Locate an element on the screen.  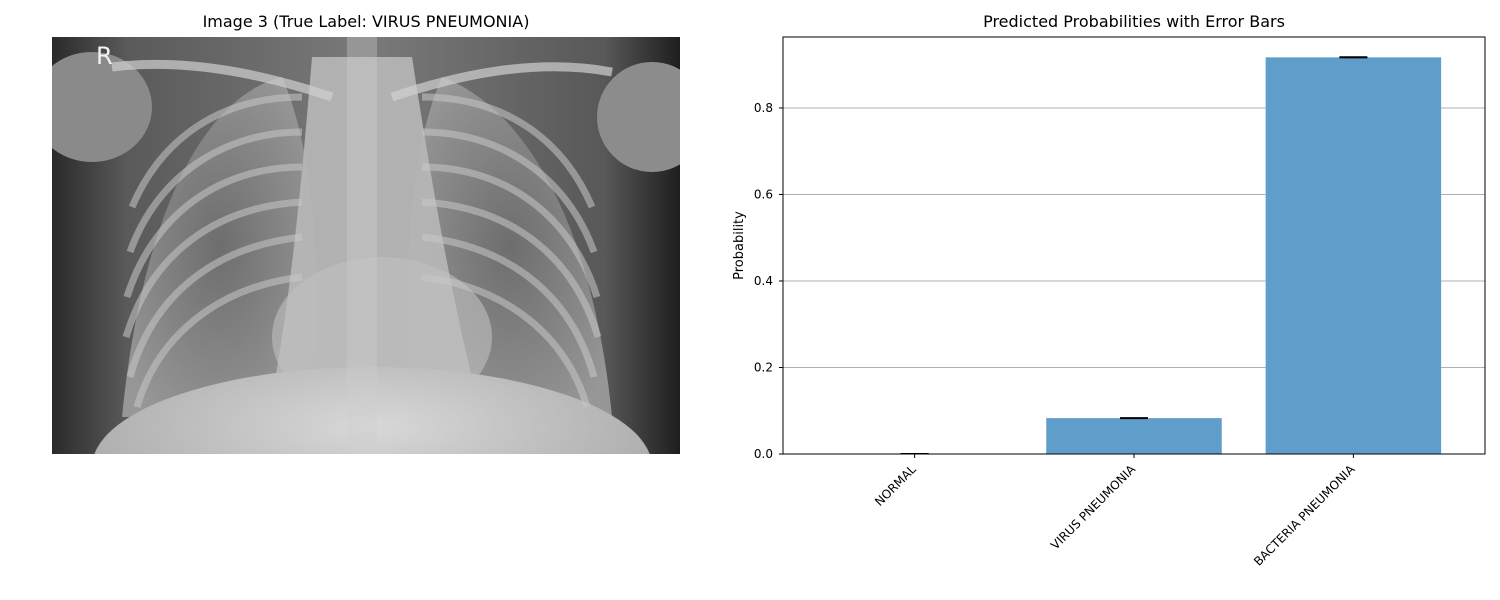
y-tick-label: 0.0 is located at coordinates (763, 454).